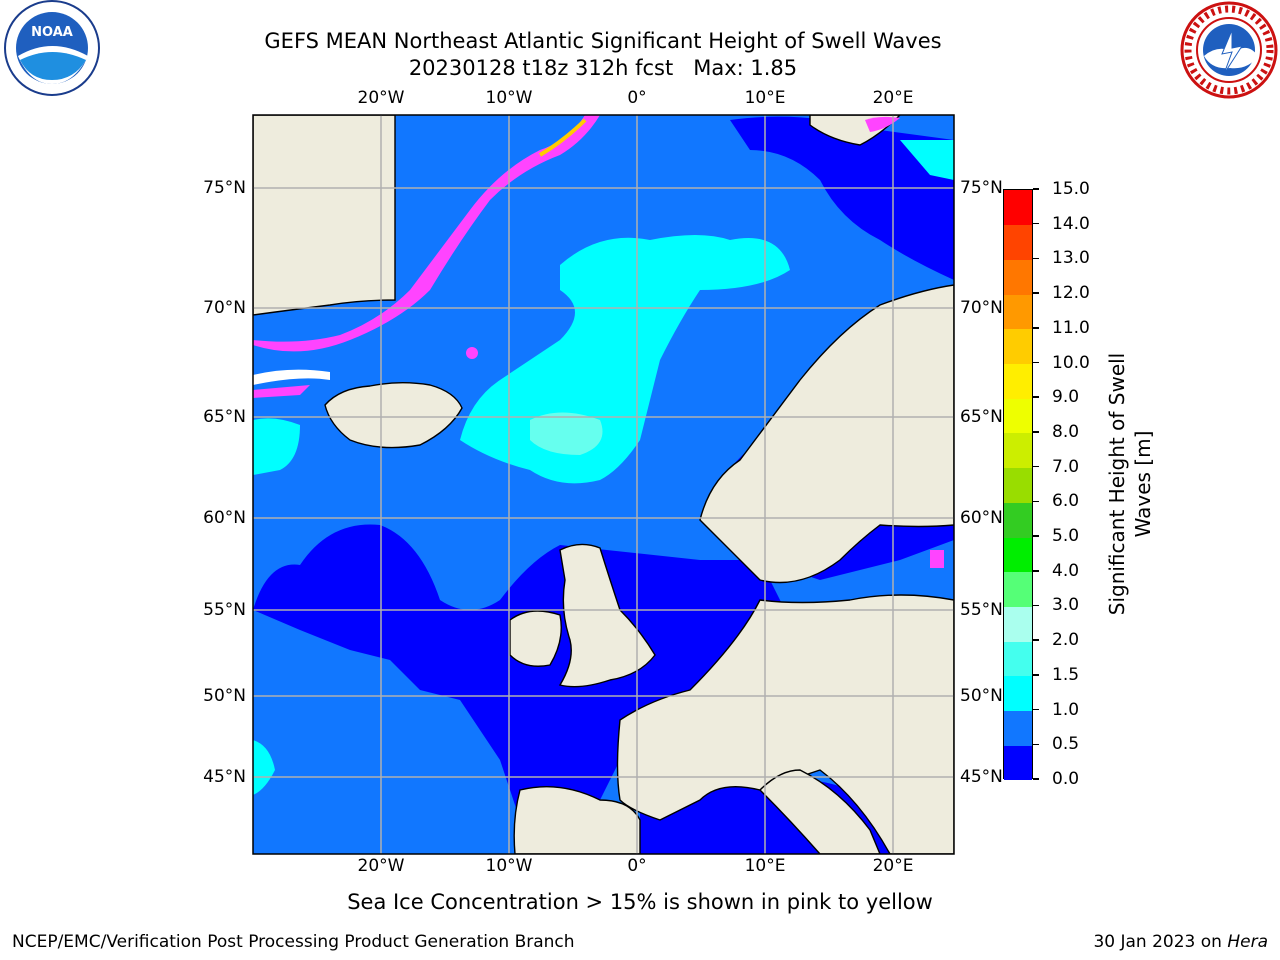 This screenshot has height=960, width=1280. I want to click on lat-label-right: 60°N, so click(981, 518).